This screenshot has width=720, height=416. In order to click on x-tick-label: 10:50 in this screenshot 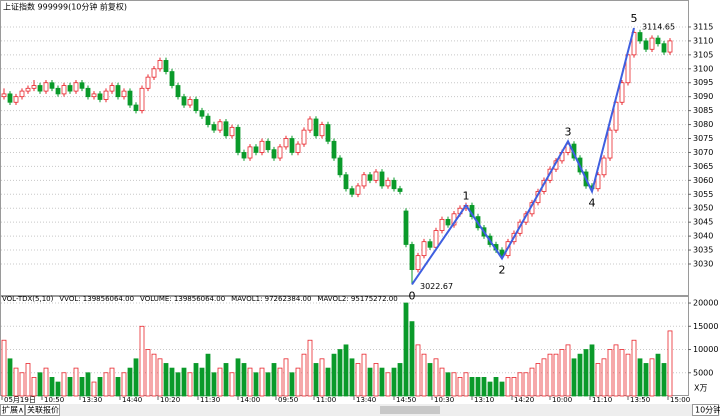, I will do `click(54, 400)`.